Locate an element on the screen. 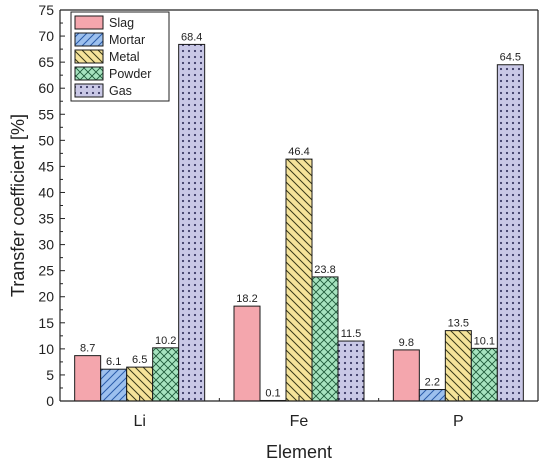  bar-powder-fe is located at coordinates (325, 339).